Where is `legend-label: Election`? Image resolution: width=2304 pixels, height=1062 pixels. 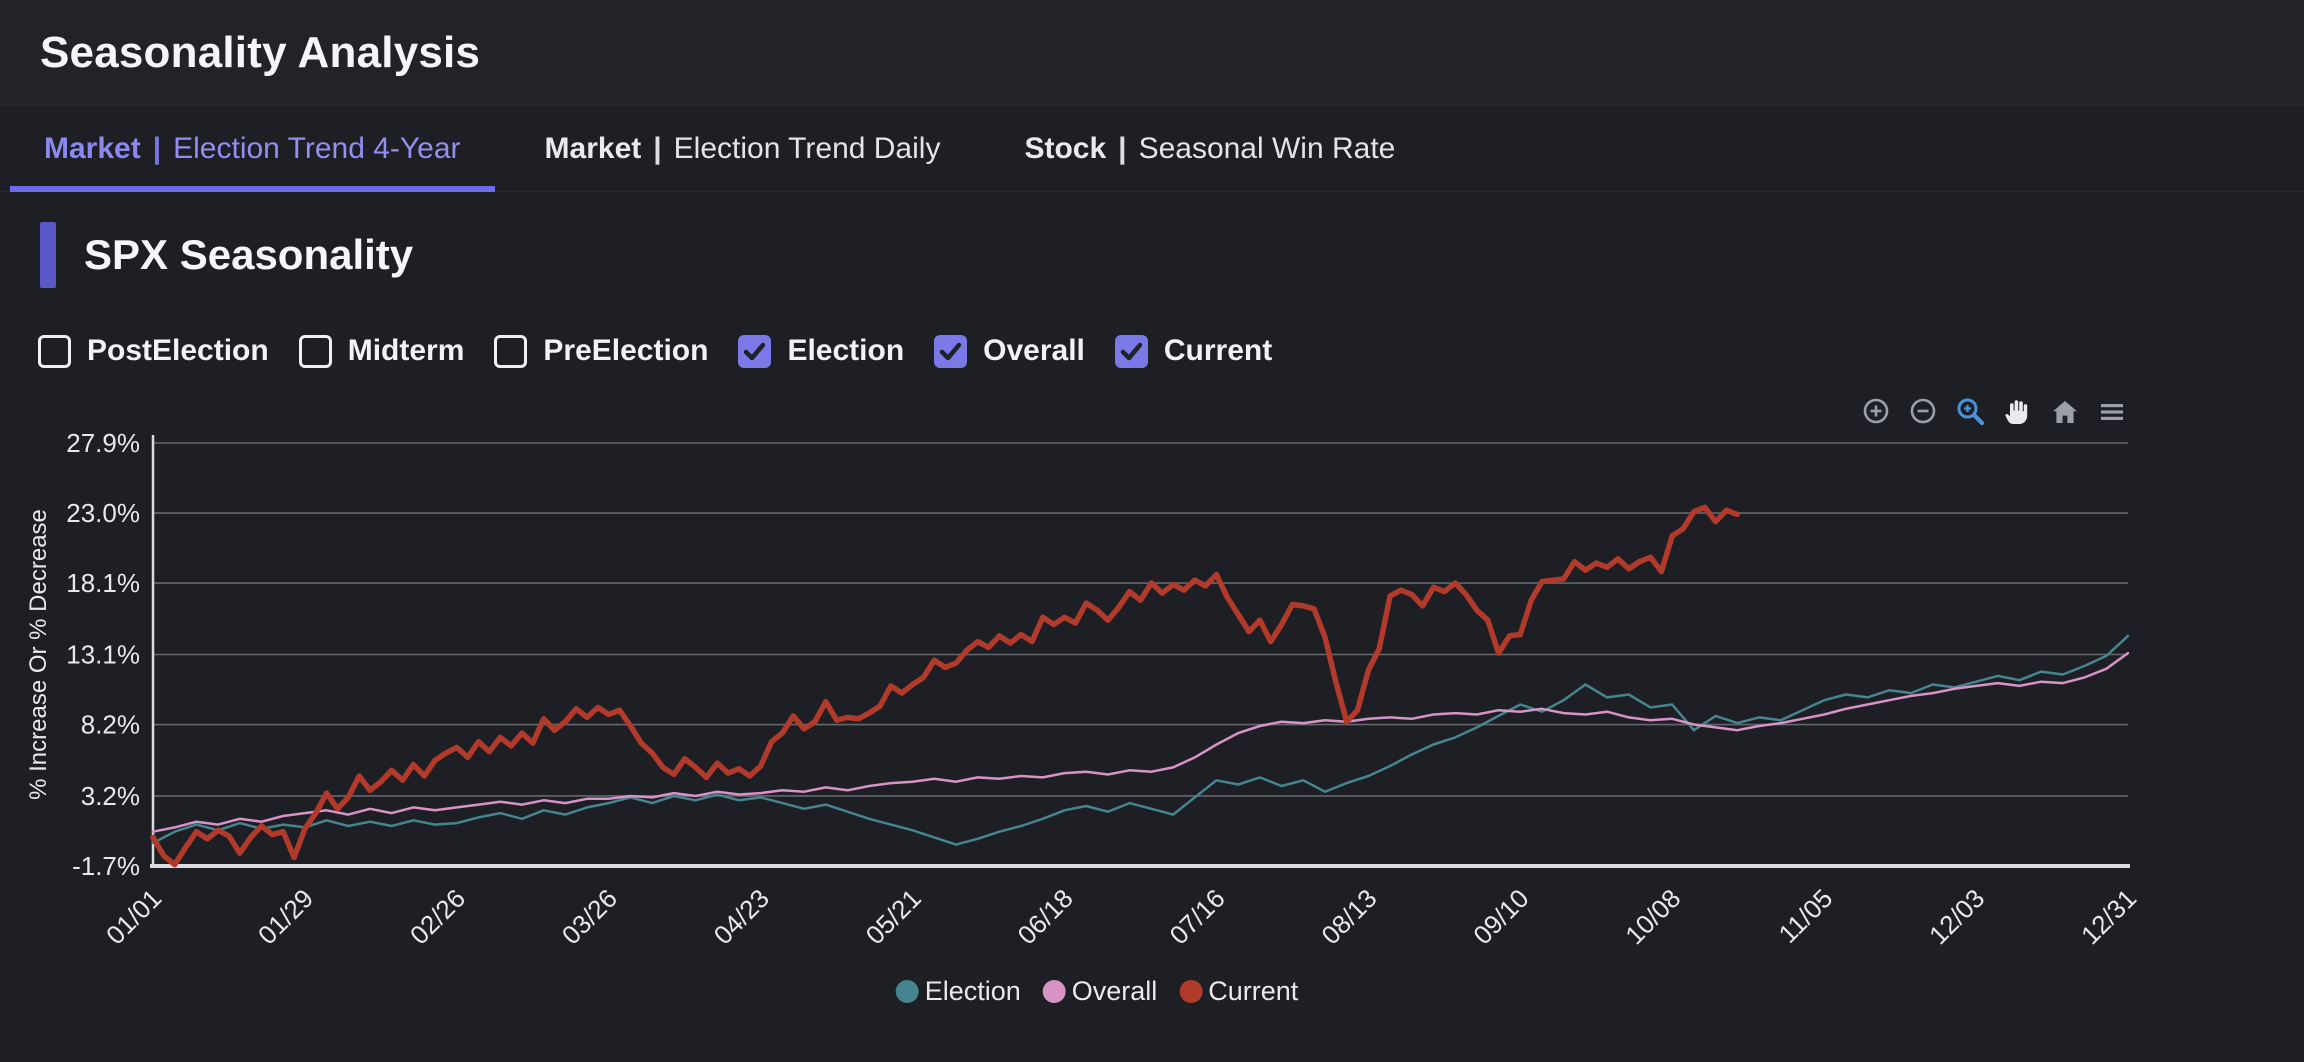 legend-label: Election is located at coordinates (972, 991).